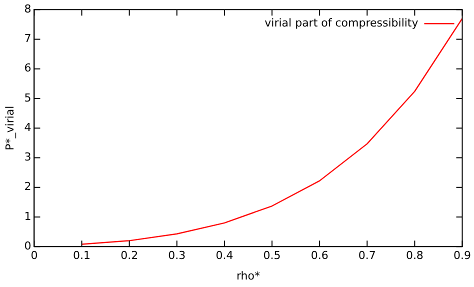 Image resolution: width=474 pixels, height=287 pixels. Describe the element at coordinates (9, 128) in the screenshot. I see `y-axis-title: P*_virial` at that location.